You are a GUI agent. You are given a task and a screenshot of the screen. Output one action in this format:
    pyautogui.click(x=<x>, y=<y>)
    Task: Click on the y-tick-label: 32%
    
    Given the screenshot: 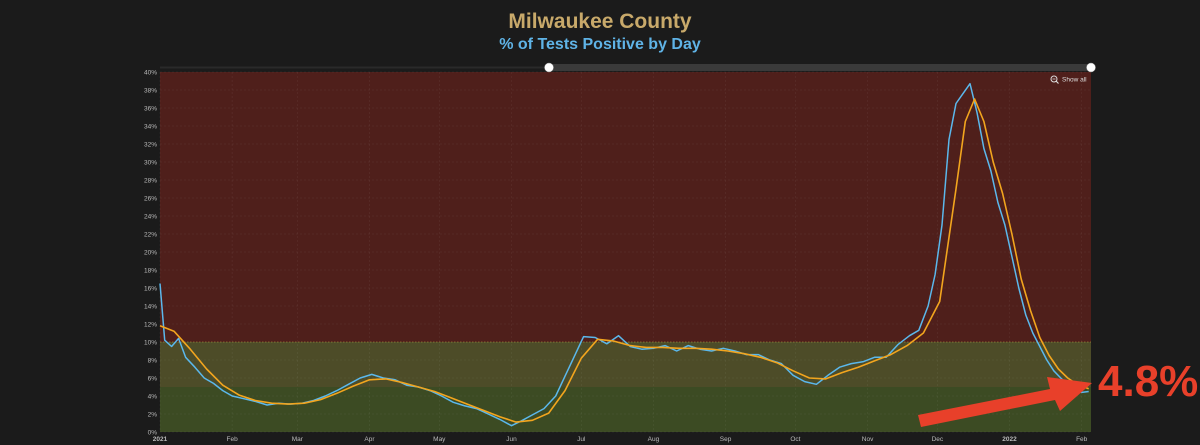 What is the action you would take?
    pyautogui.click(x=150, y=144)
    